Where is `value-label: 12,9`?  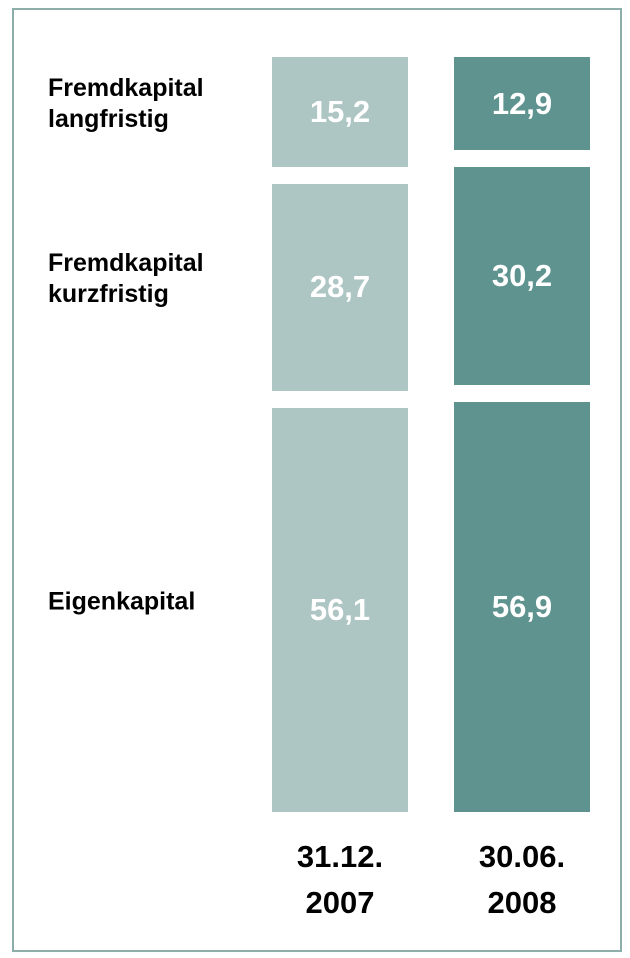
value-label: 12,9 is located at coordinates (522, 103).